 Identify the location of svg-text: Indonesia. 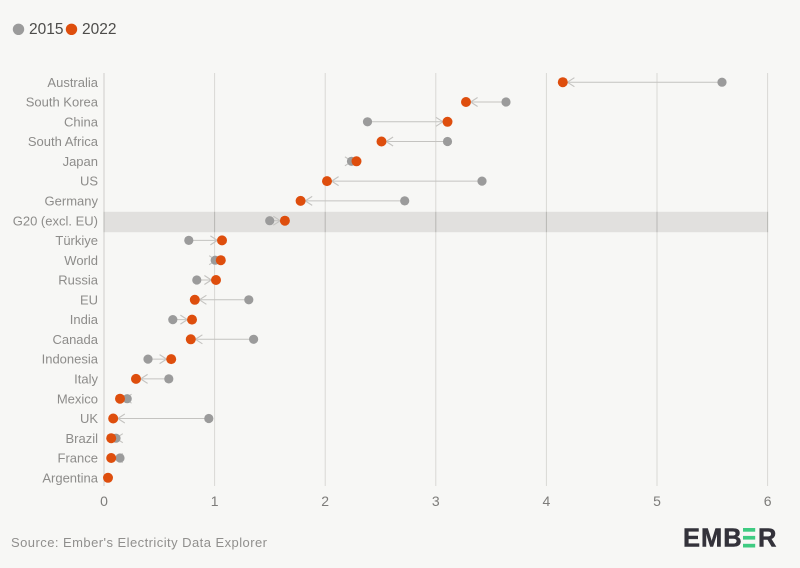
(70, 359).